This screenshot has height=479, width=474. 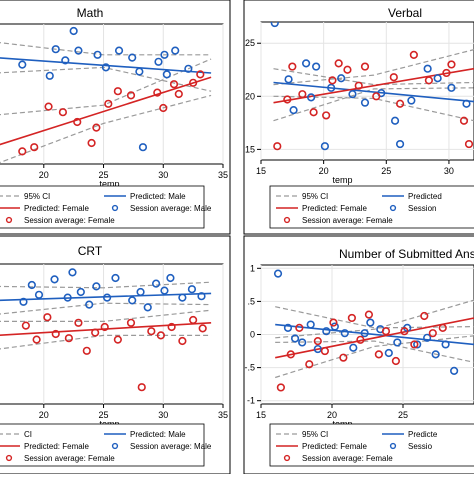 I want to click on chart-title: Math, so click(x=90, y=13).